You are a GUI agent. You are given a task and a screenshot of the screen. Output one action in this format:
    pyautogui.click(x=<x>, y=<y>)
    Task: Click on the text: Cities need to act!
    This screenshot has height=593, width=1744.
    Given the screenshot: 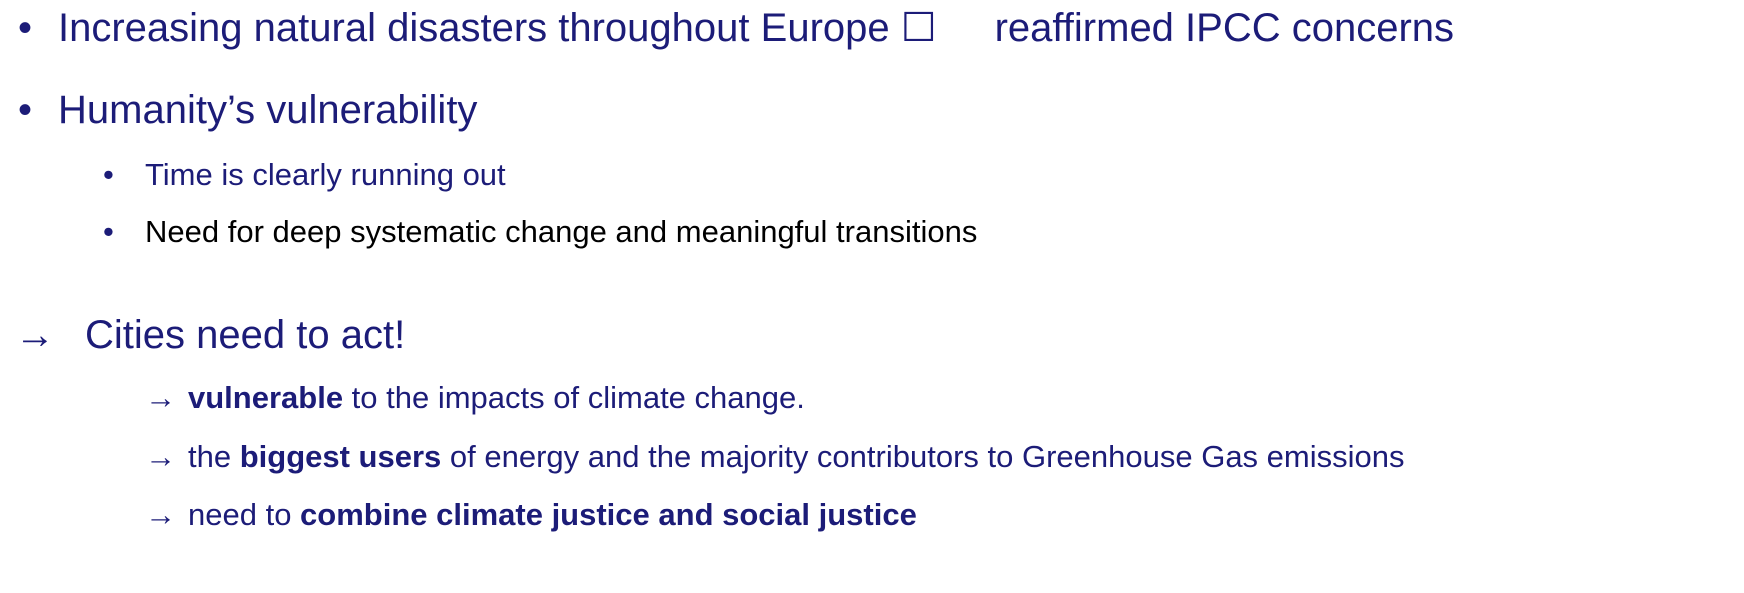 What is the action you would take?
    pyautogui.click(x=245, y=335)
    